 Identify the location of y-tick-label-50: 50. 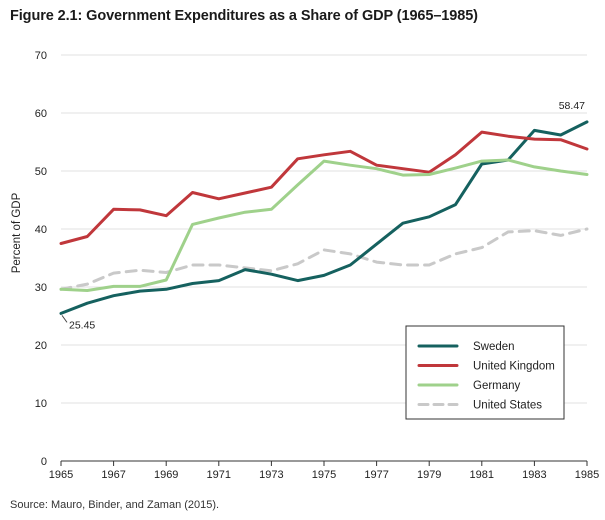
(41, 172).